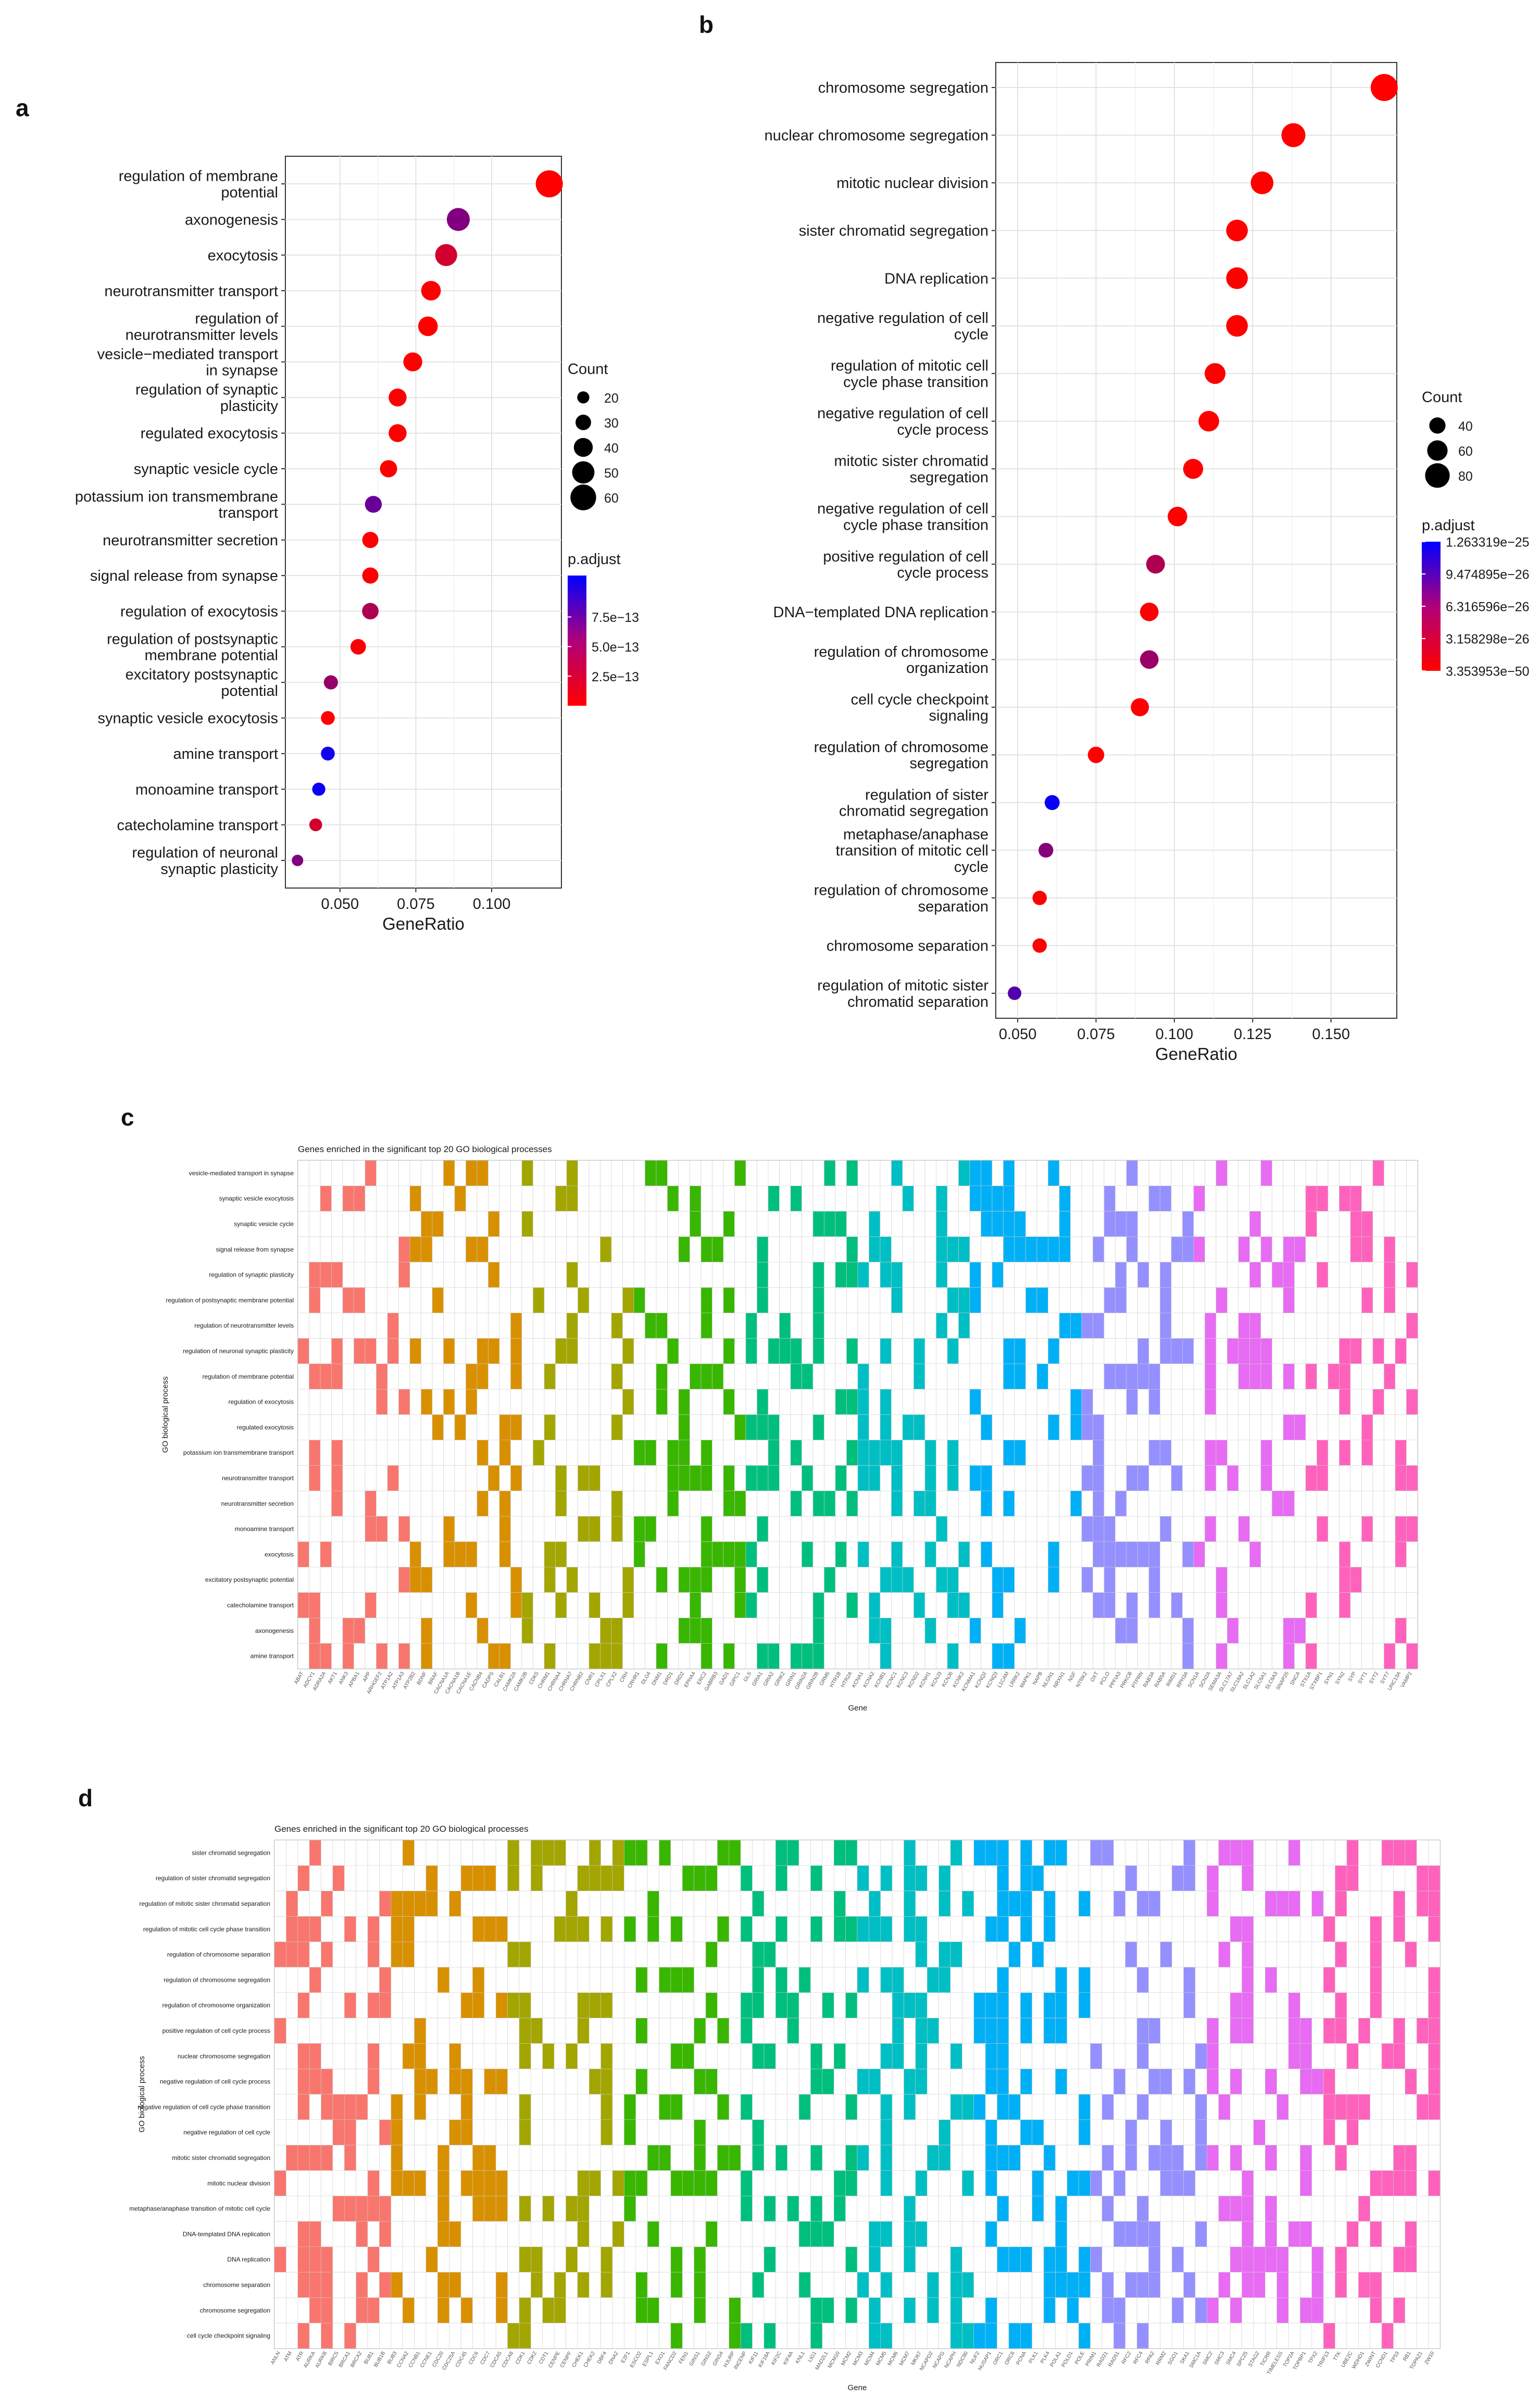 The width and height of the screenshot is (1540, 2399). Describe the element at coordinates (249, 691) in the screenshot. I see `y-tick-label: potential` at that location.